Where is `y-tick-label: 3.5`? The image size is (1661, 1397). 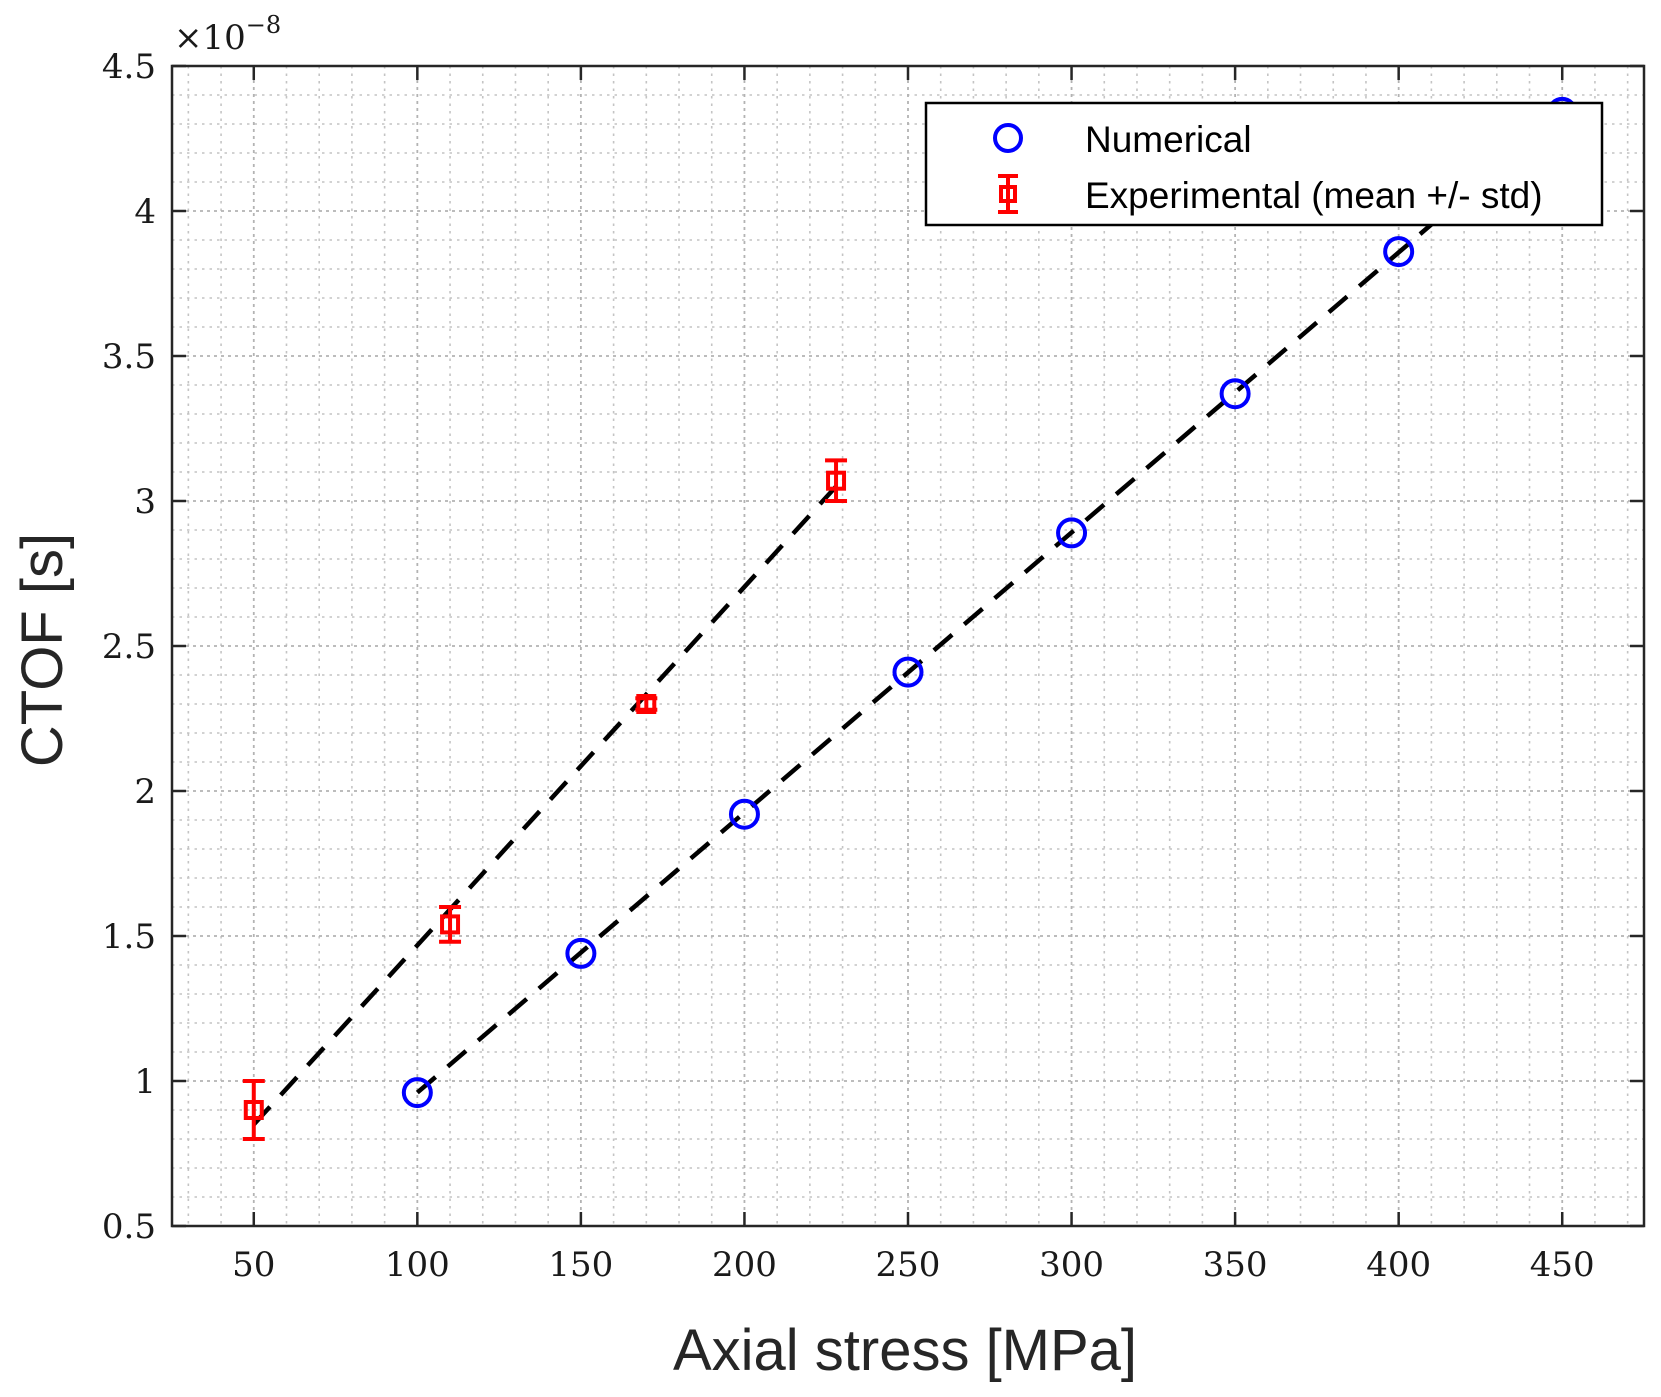 y-tick-label: 3.5 is located at coordinates (129, 357).